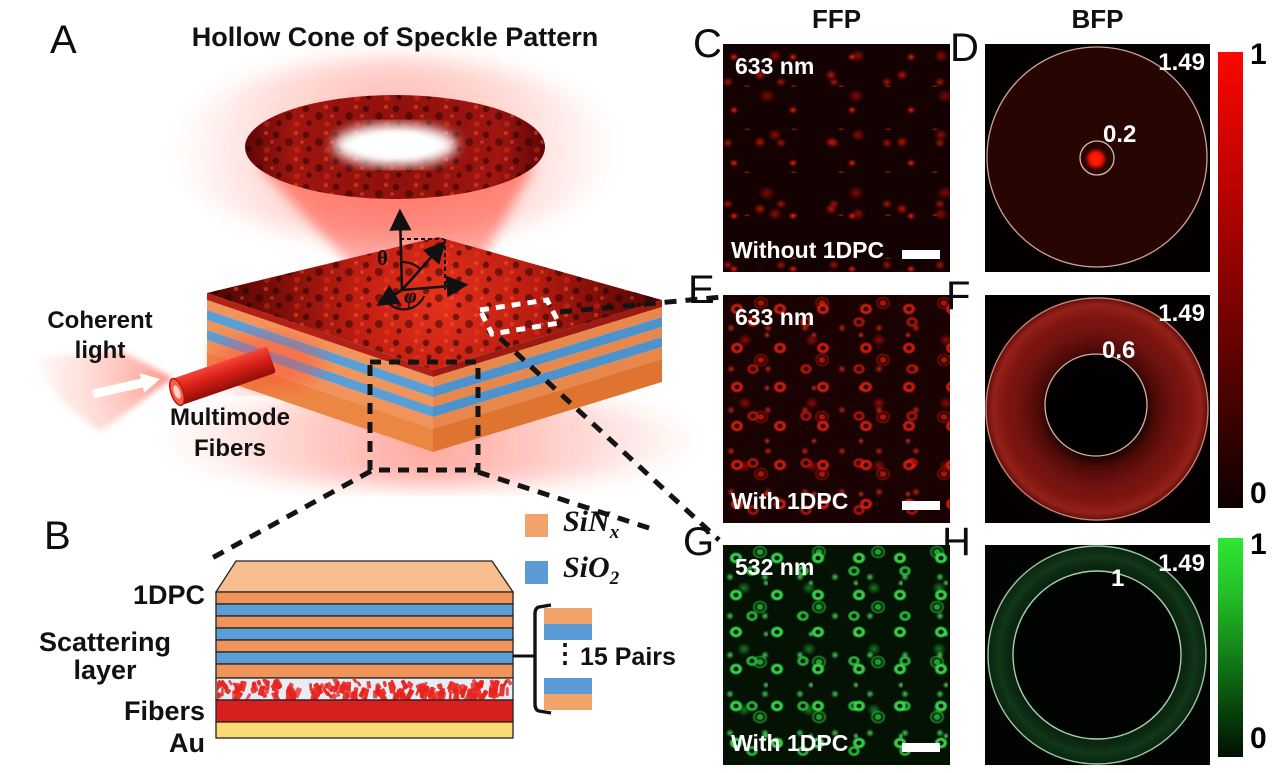  What do you see at coordinates (586, 567) in the screenshot?
I see `sio2-base: SiO` at bounding box center [586, 567].